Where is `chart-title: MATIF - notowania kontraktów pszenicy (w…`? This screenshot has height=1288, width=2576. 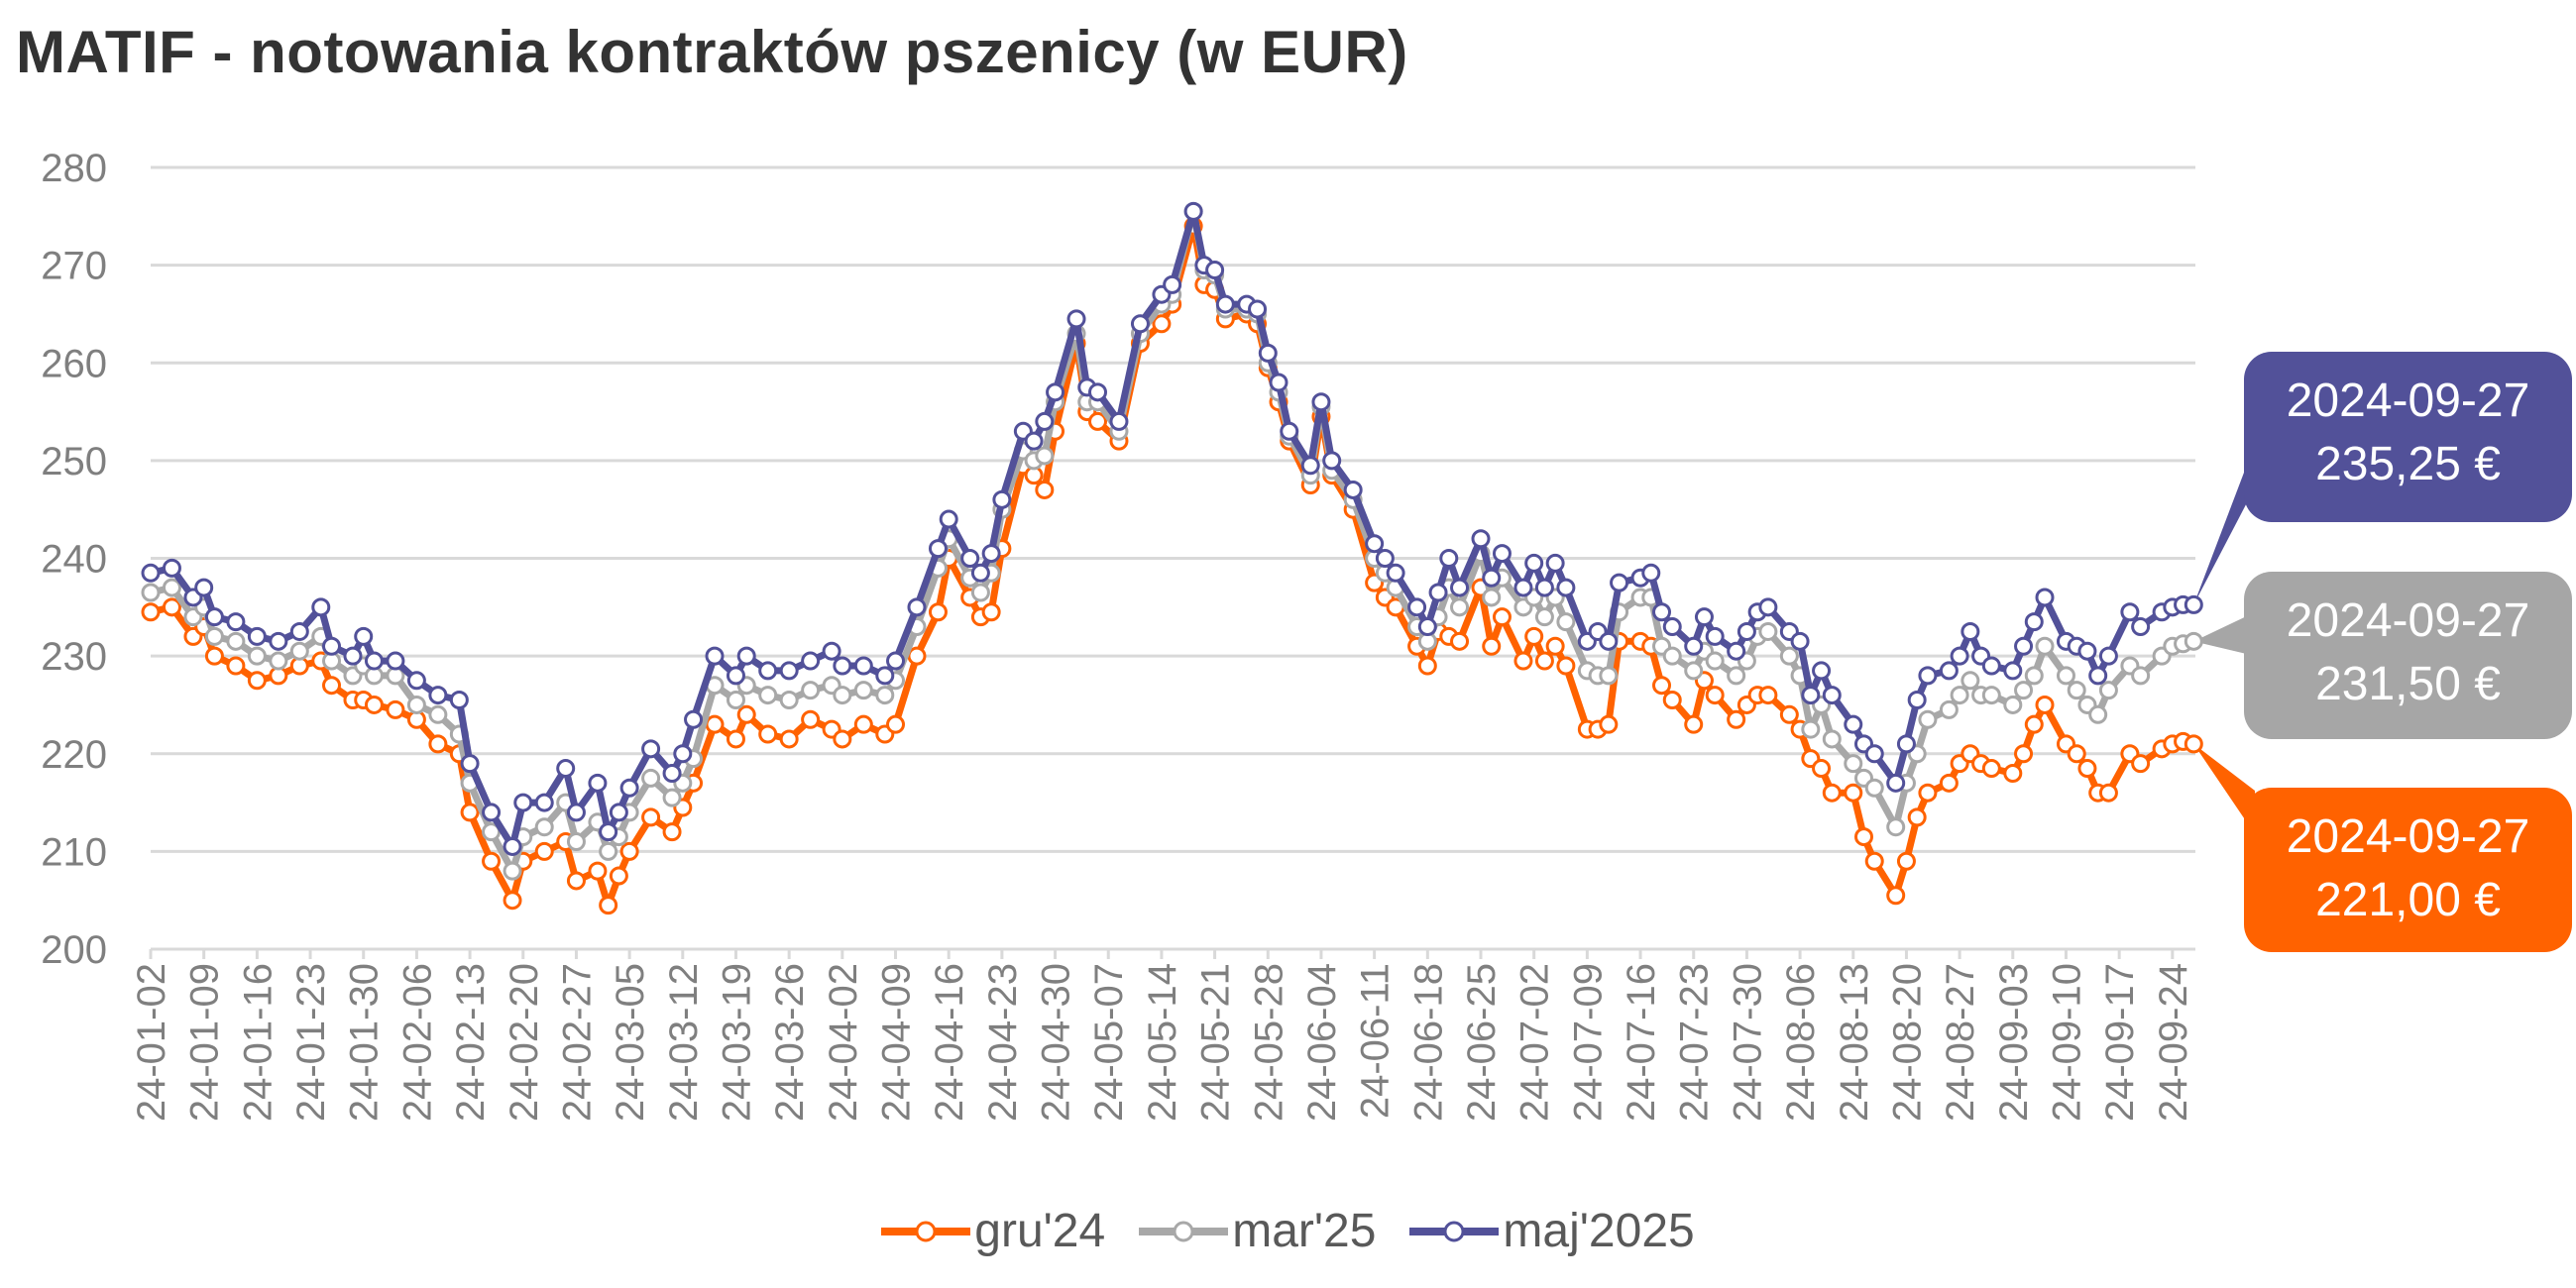
chart-title: MATIF - notowania kontraktów pszenicy (w… is located at coordinates (712, 52).